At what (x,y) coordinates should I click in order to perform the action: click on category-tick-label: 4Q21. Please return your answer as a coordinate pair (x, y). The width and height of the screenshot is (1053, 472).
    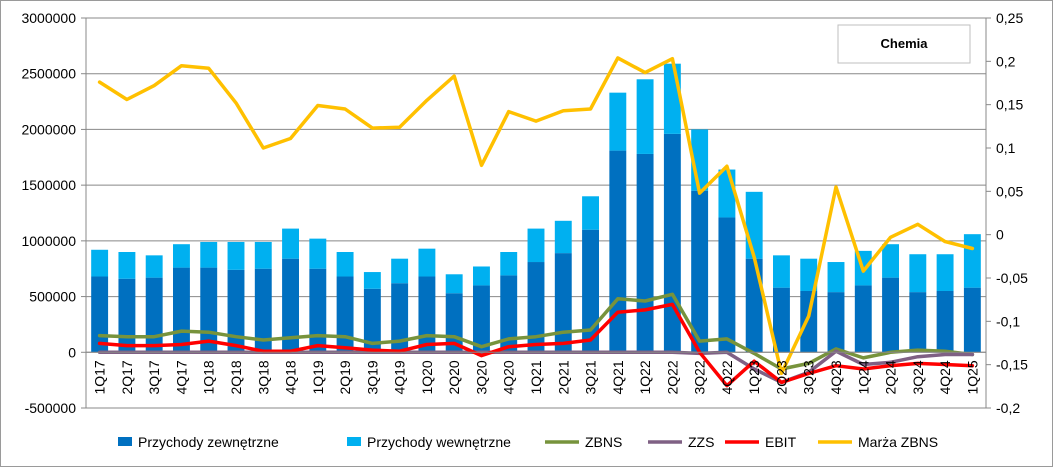
    Looking at the image, I should click on (618, 377).